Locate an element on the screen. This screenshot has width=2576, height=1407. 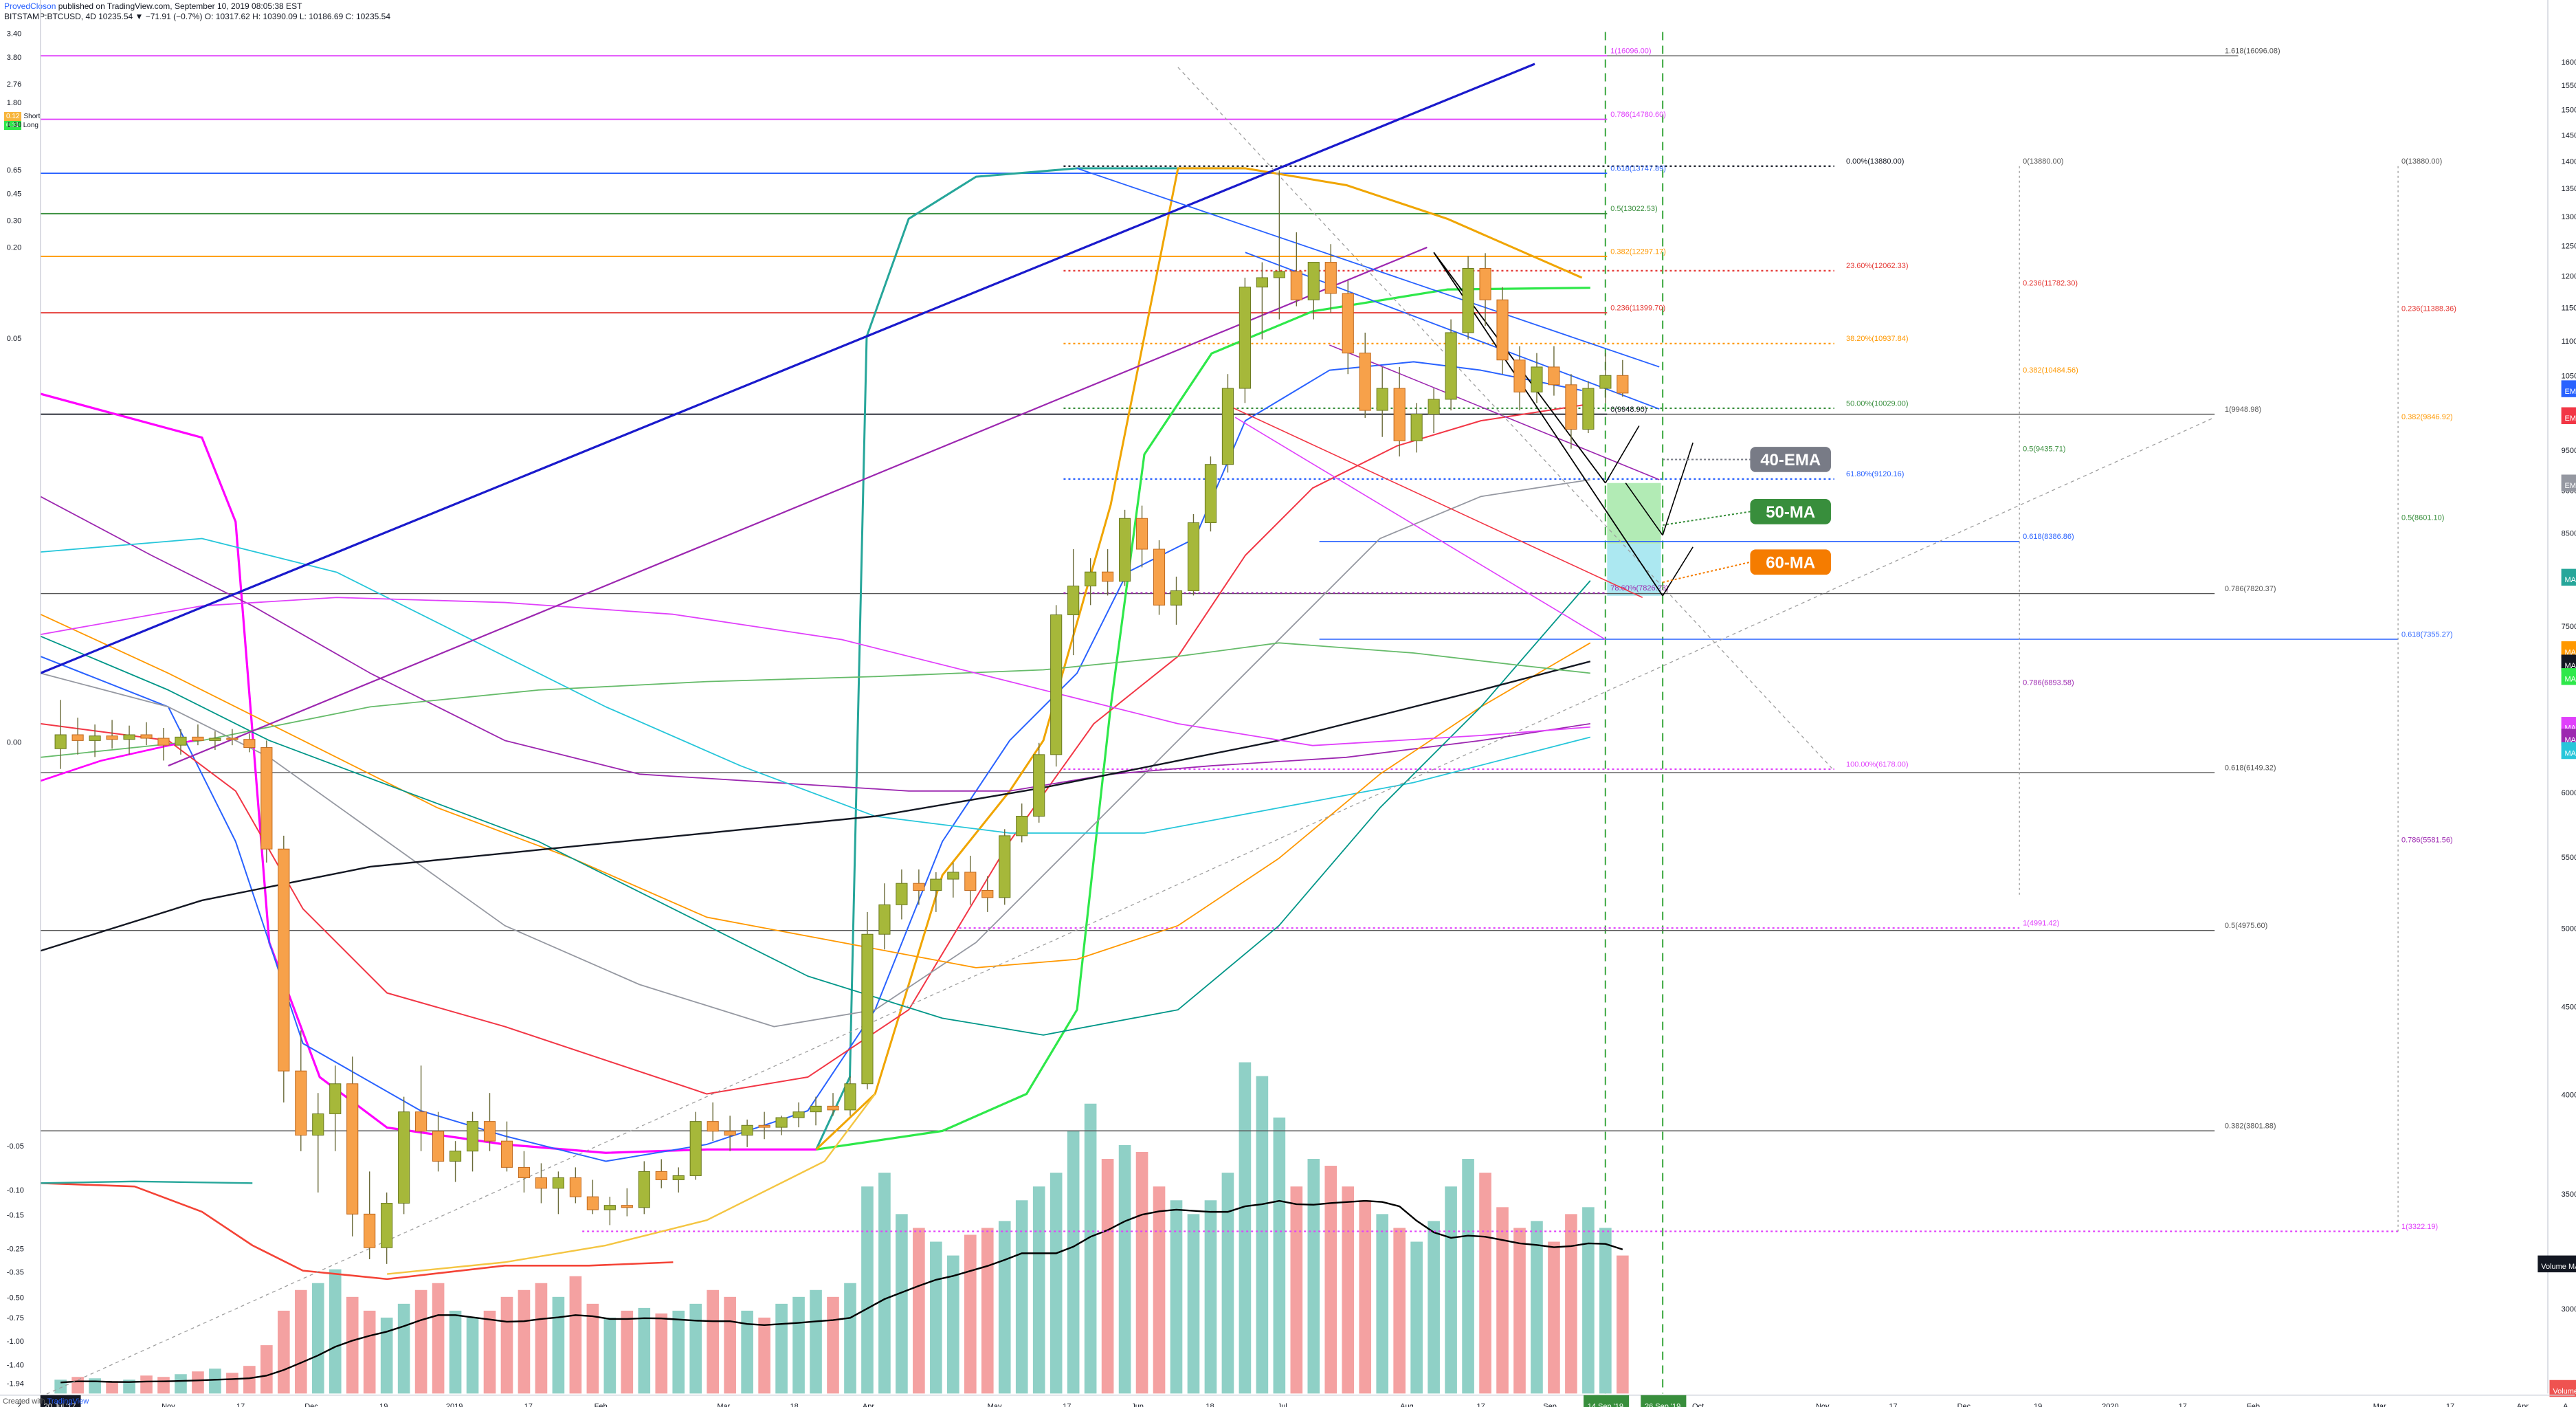
time-tick-label: Jun is located at coordinates (1137, 1404).